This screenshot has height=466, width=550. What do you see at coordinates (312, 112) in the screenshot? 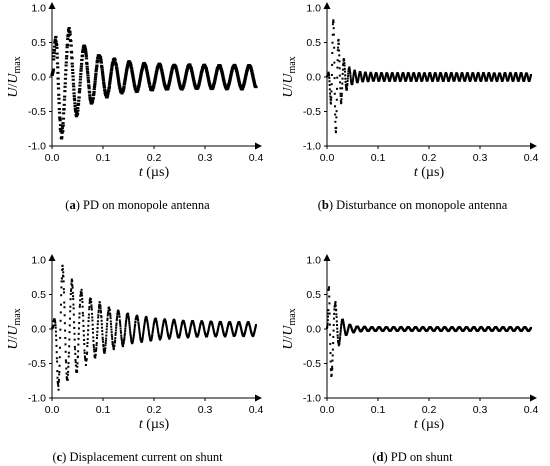
I see `y-tick-label: -0.5` at bounding box center [312, 112].